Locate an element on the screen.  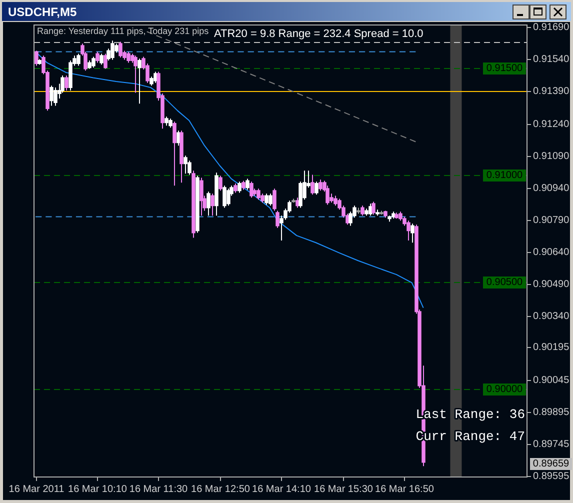
y-tick-label: 0.89595 is located at coordinates (551, 476).